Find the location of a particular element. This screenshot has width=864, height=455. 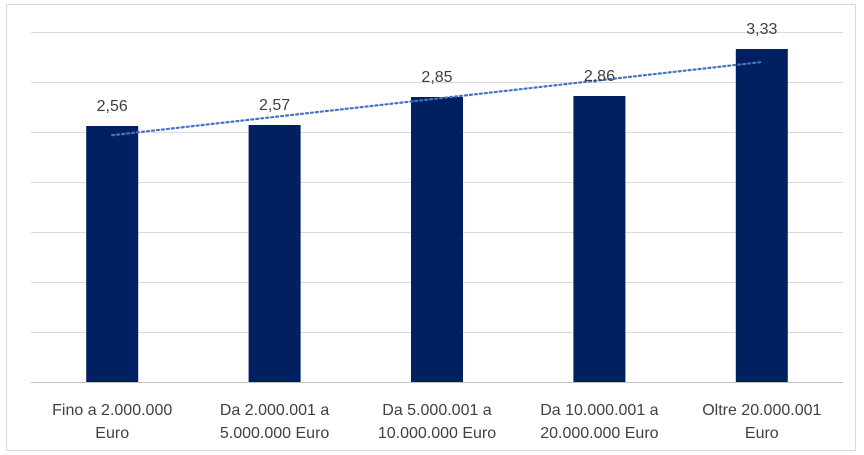

x-tick-label-line: Da 2.000.001 a is located at coordinates (275, 410).